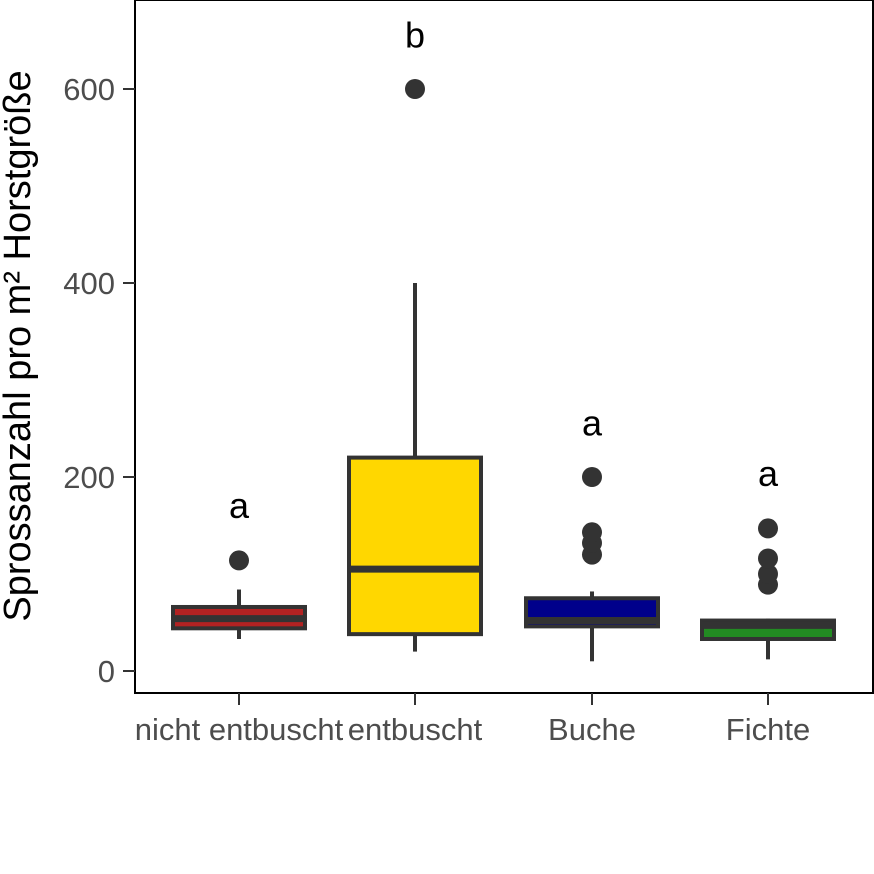  I want to click on y-tick-label: 600, so click(89, 89).